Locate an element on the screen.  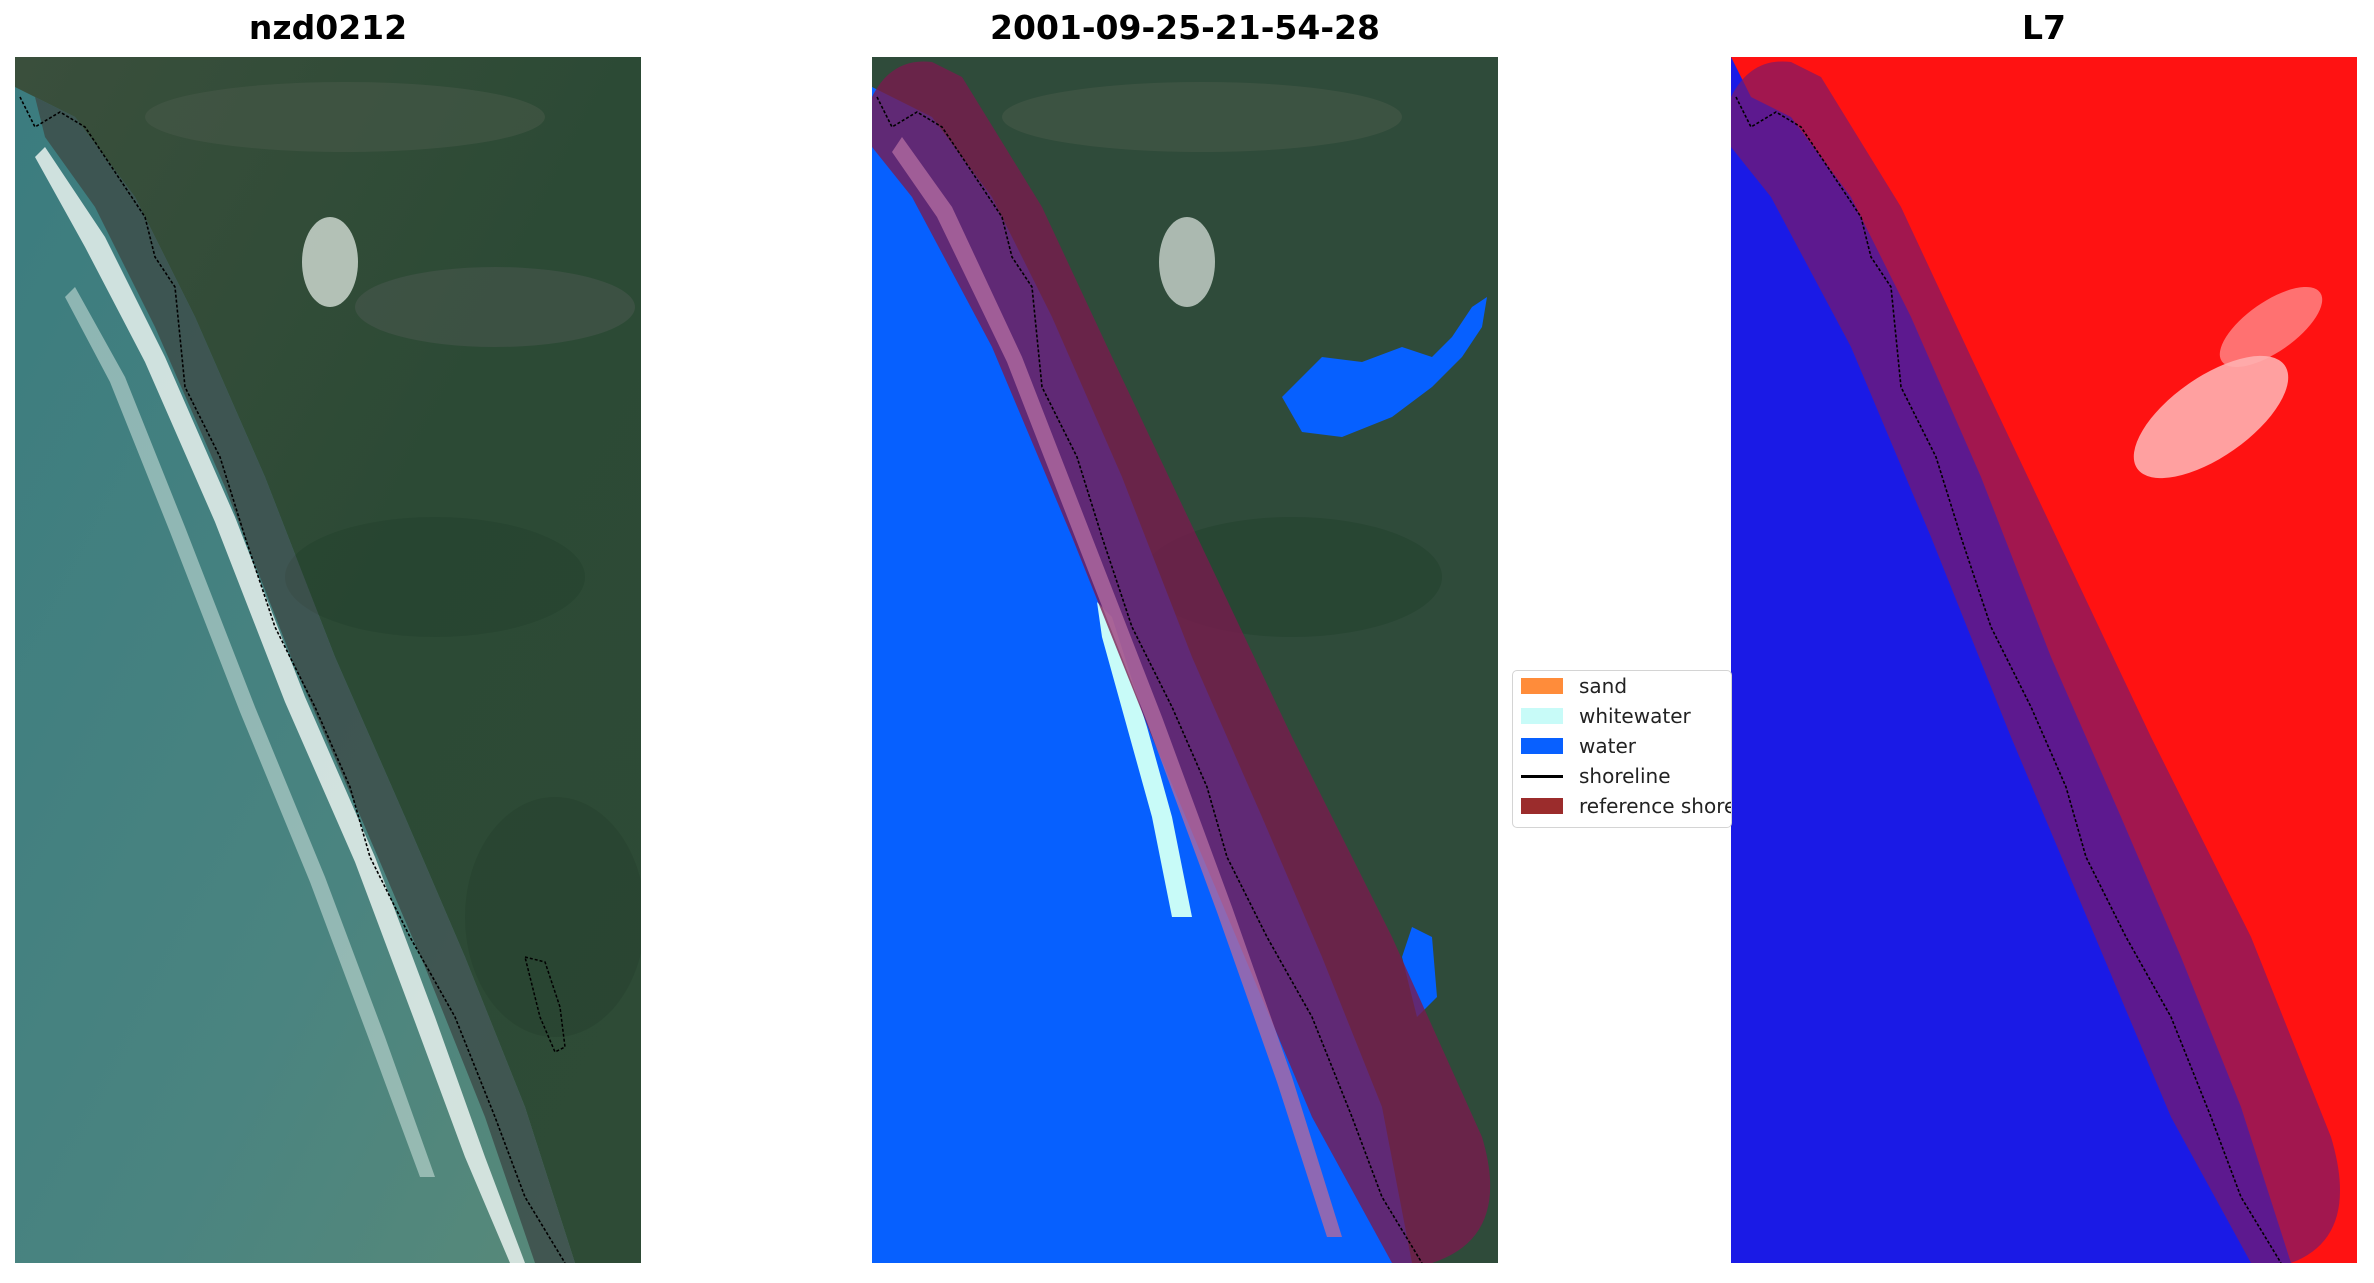
shoreline-swatch is located at coordinates (1542, 776).